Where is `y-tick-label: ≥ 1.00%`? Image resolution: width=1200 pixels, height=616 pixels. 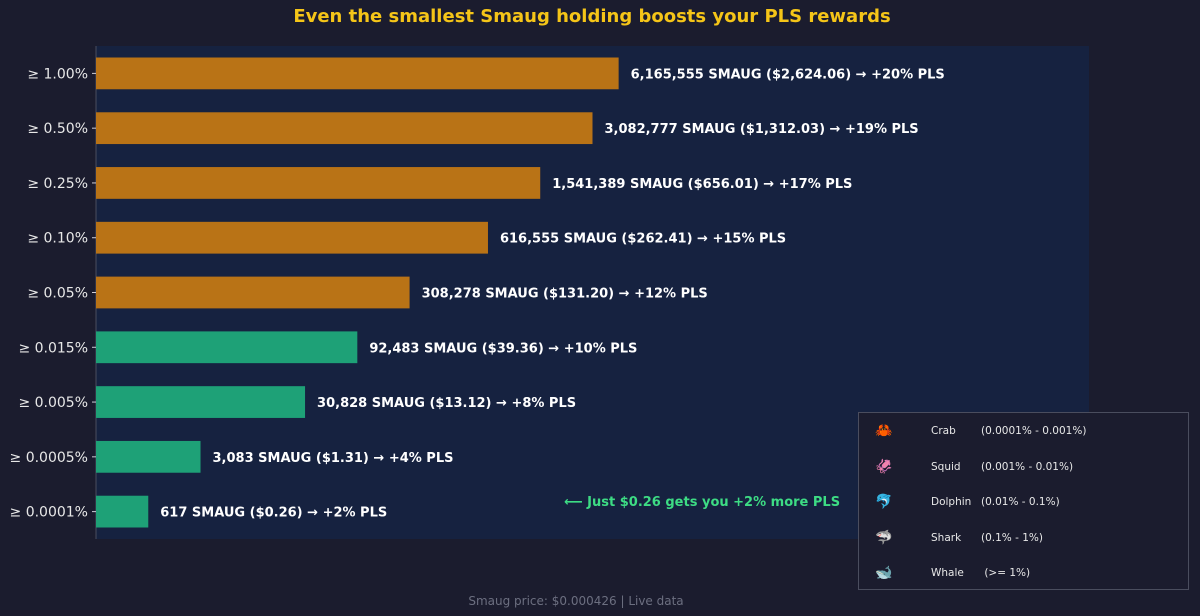
y-tick-label: ≥ 1.00% is located at coordinates (57, 74).